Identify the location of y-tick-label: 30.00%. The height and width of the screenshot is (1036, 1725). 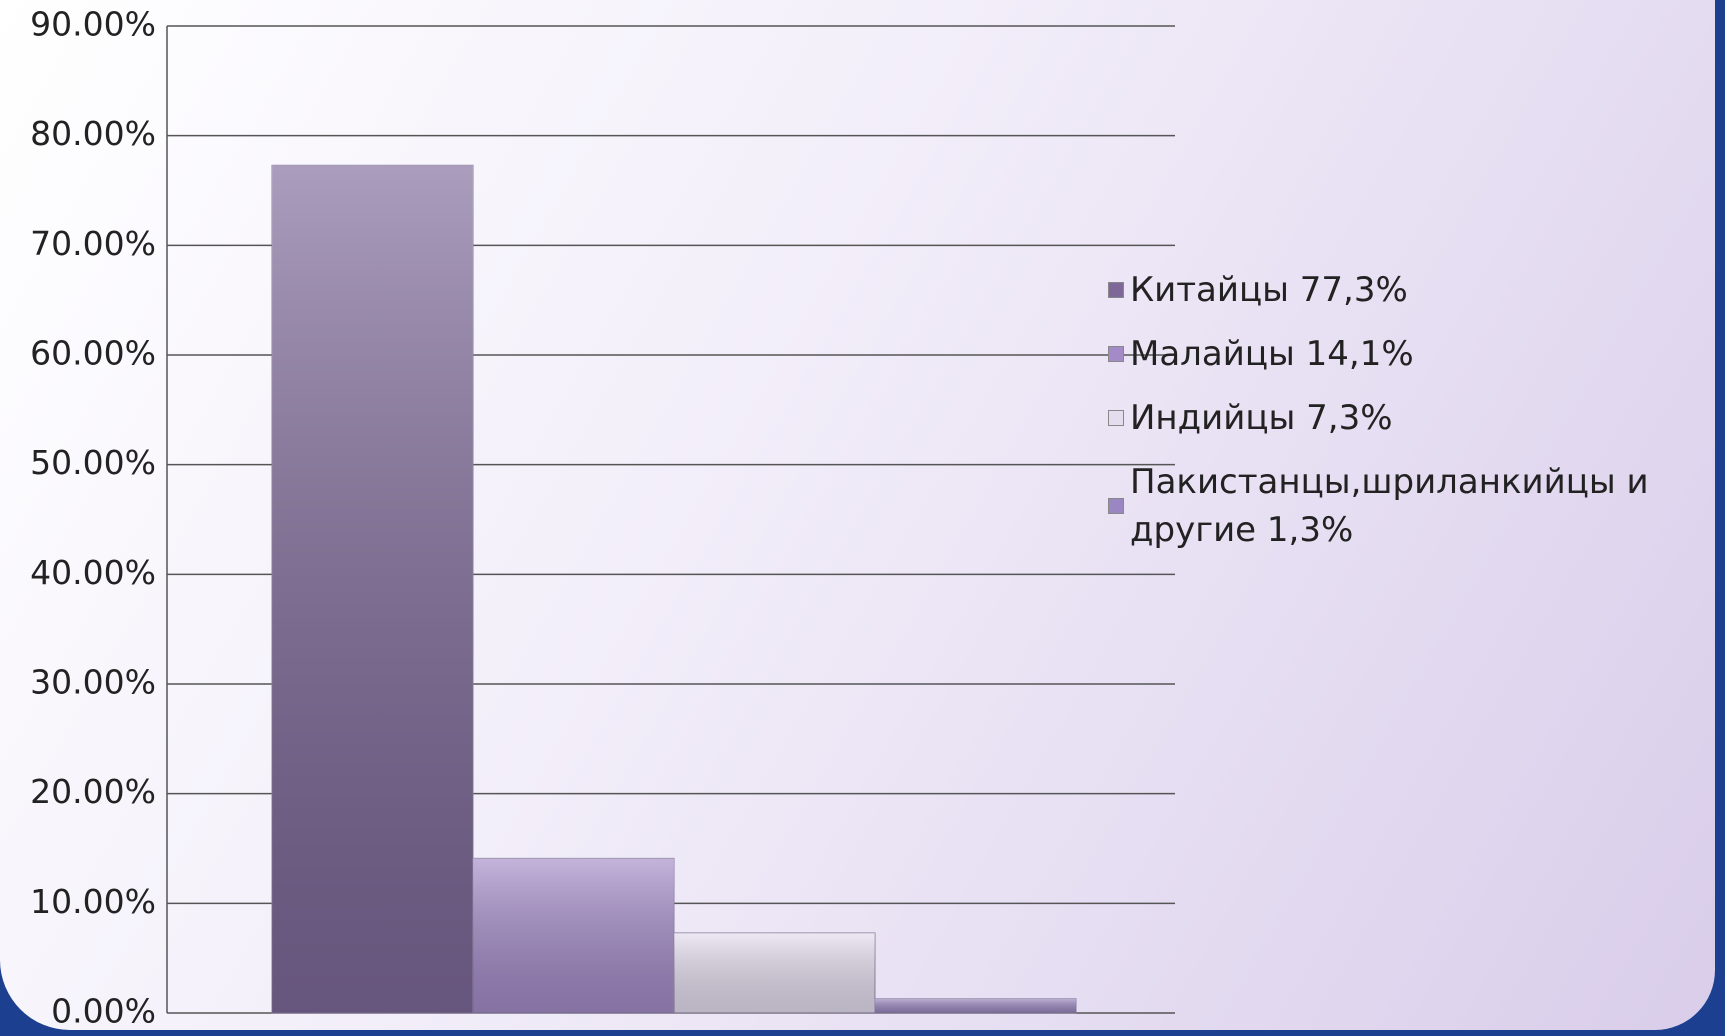
(93, 682).